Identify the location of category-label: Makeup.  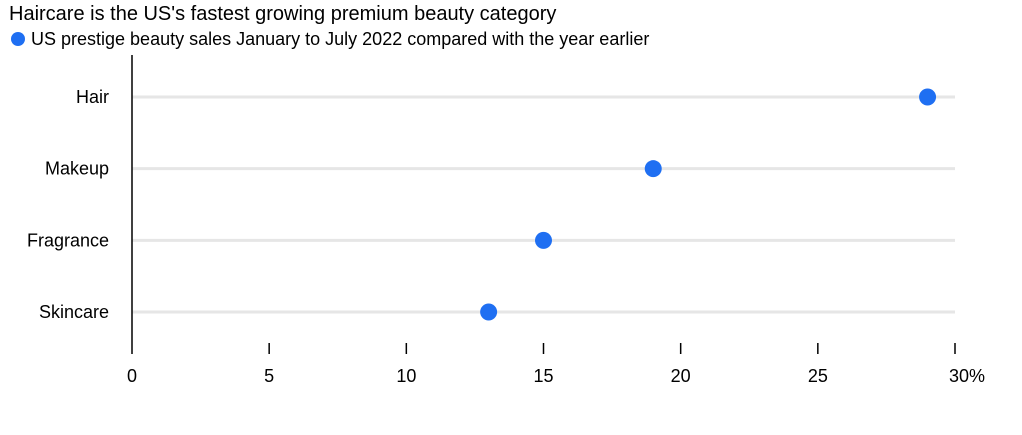
(77, 169).